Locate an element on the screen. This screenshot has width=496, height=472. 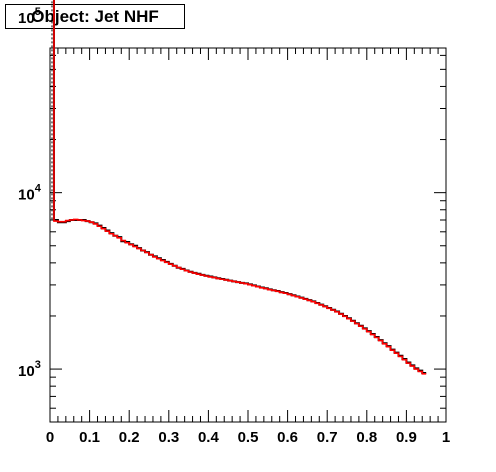
y-tick-label: 10³ is located at coordinates (29, 369).